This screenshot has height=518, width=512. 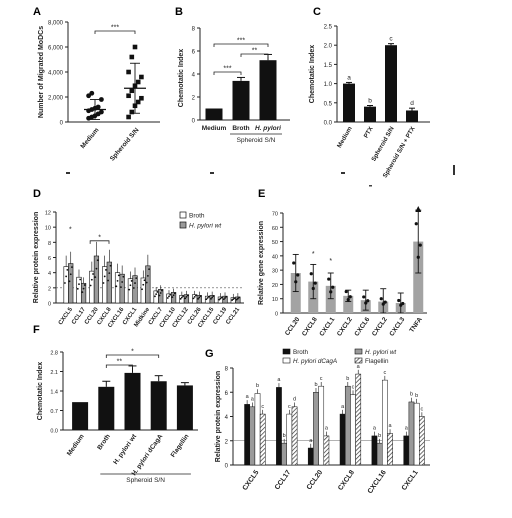 I want to click on panel-f-bracket, so click(x=132, y=356).